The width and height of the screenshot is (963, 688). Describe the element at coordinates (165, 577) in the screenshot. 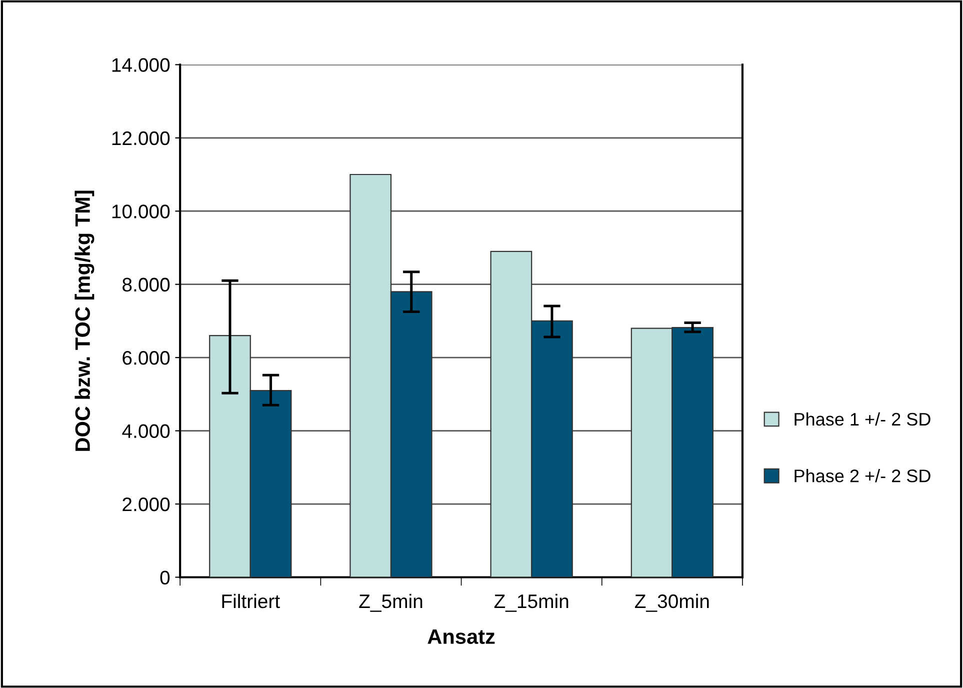

I see `y-tick-label: 0` at that location.